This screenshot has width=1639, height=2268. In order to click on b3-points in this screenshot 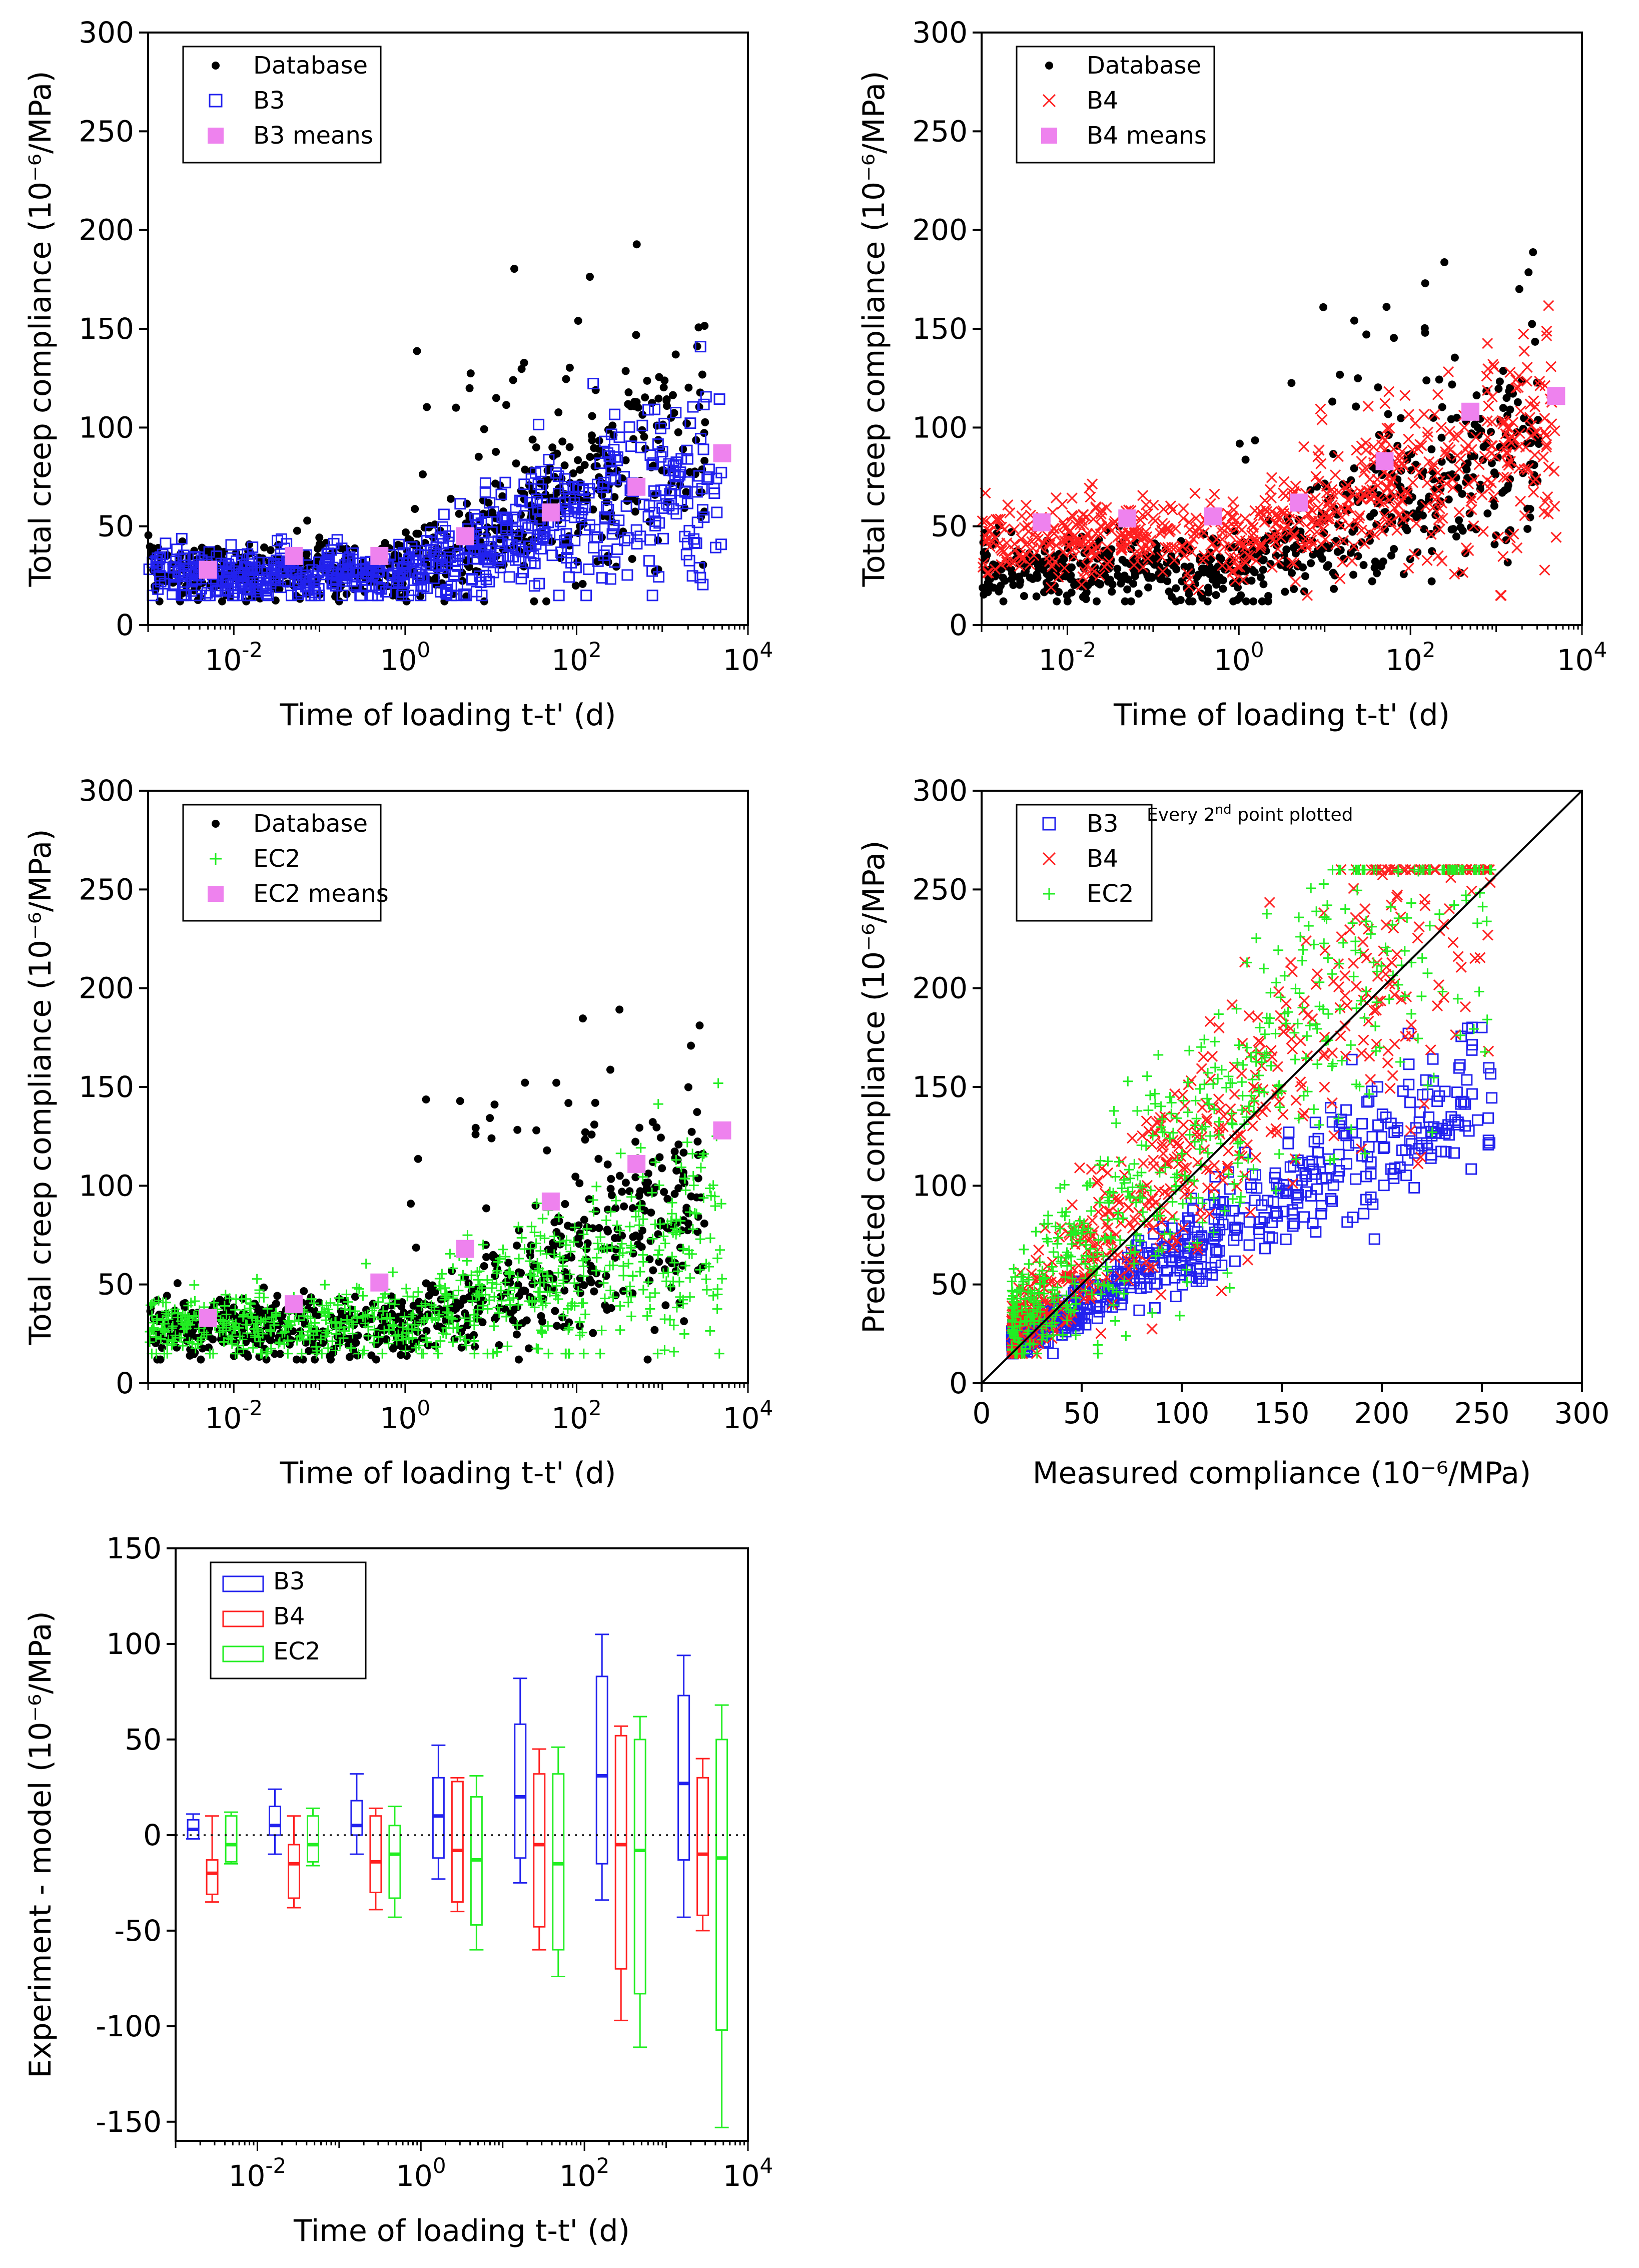, I will do `click(435, 423)`.